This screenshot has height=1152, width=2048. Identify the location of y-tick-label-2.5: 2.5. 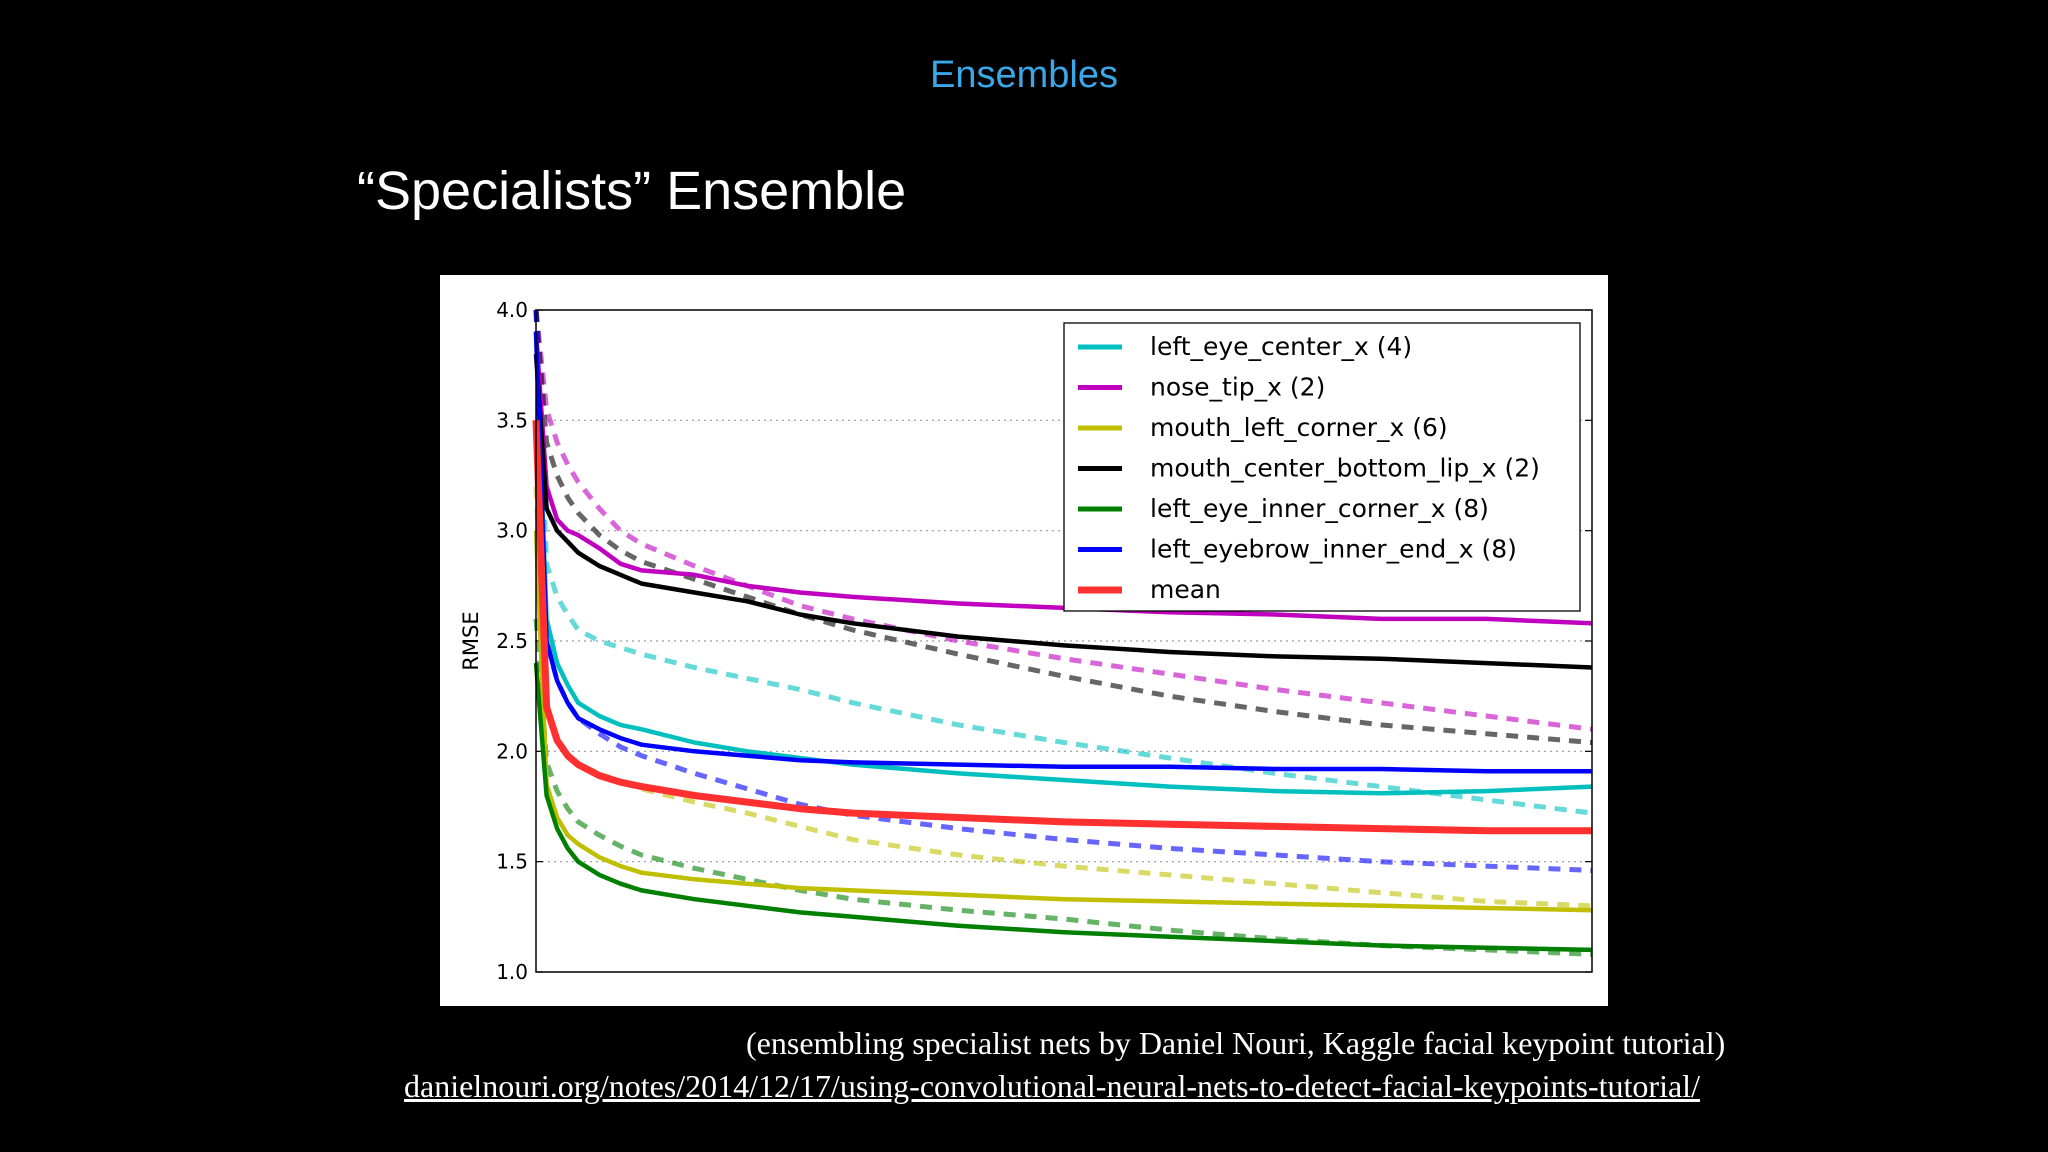
(512, 641).